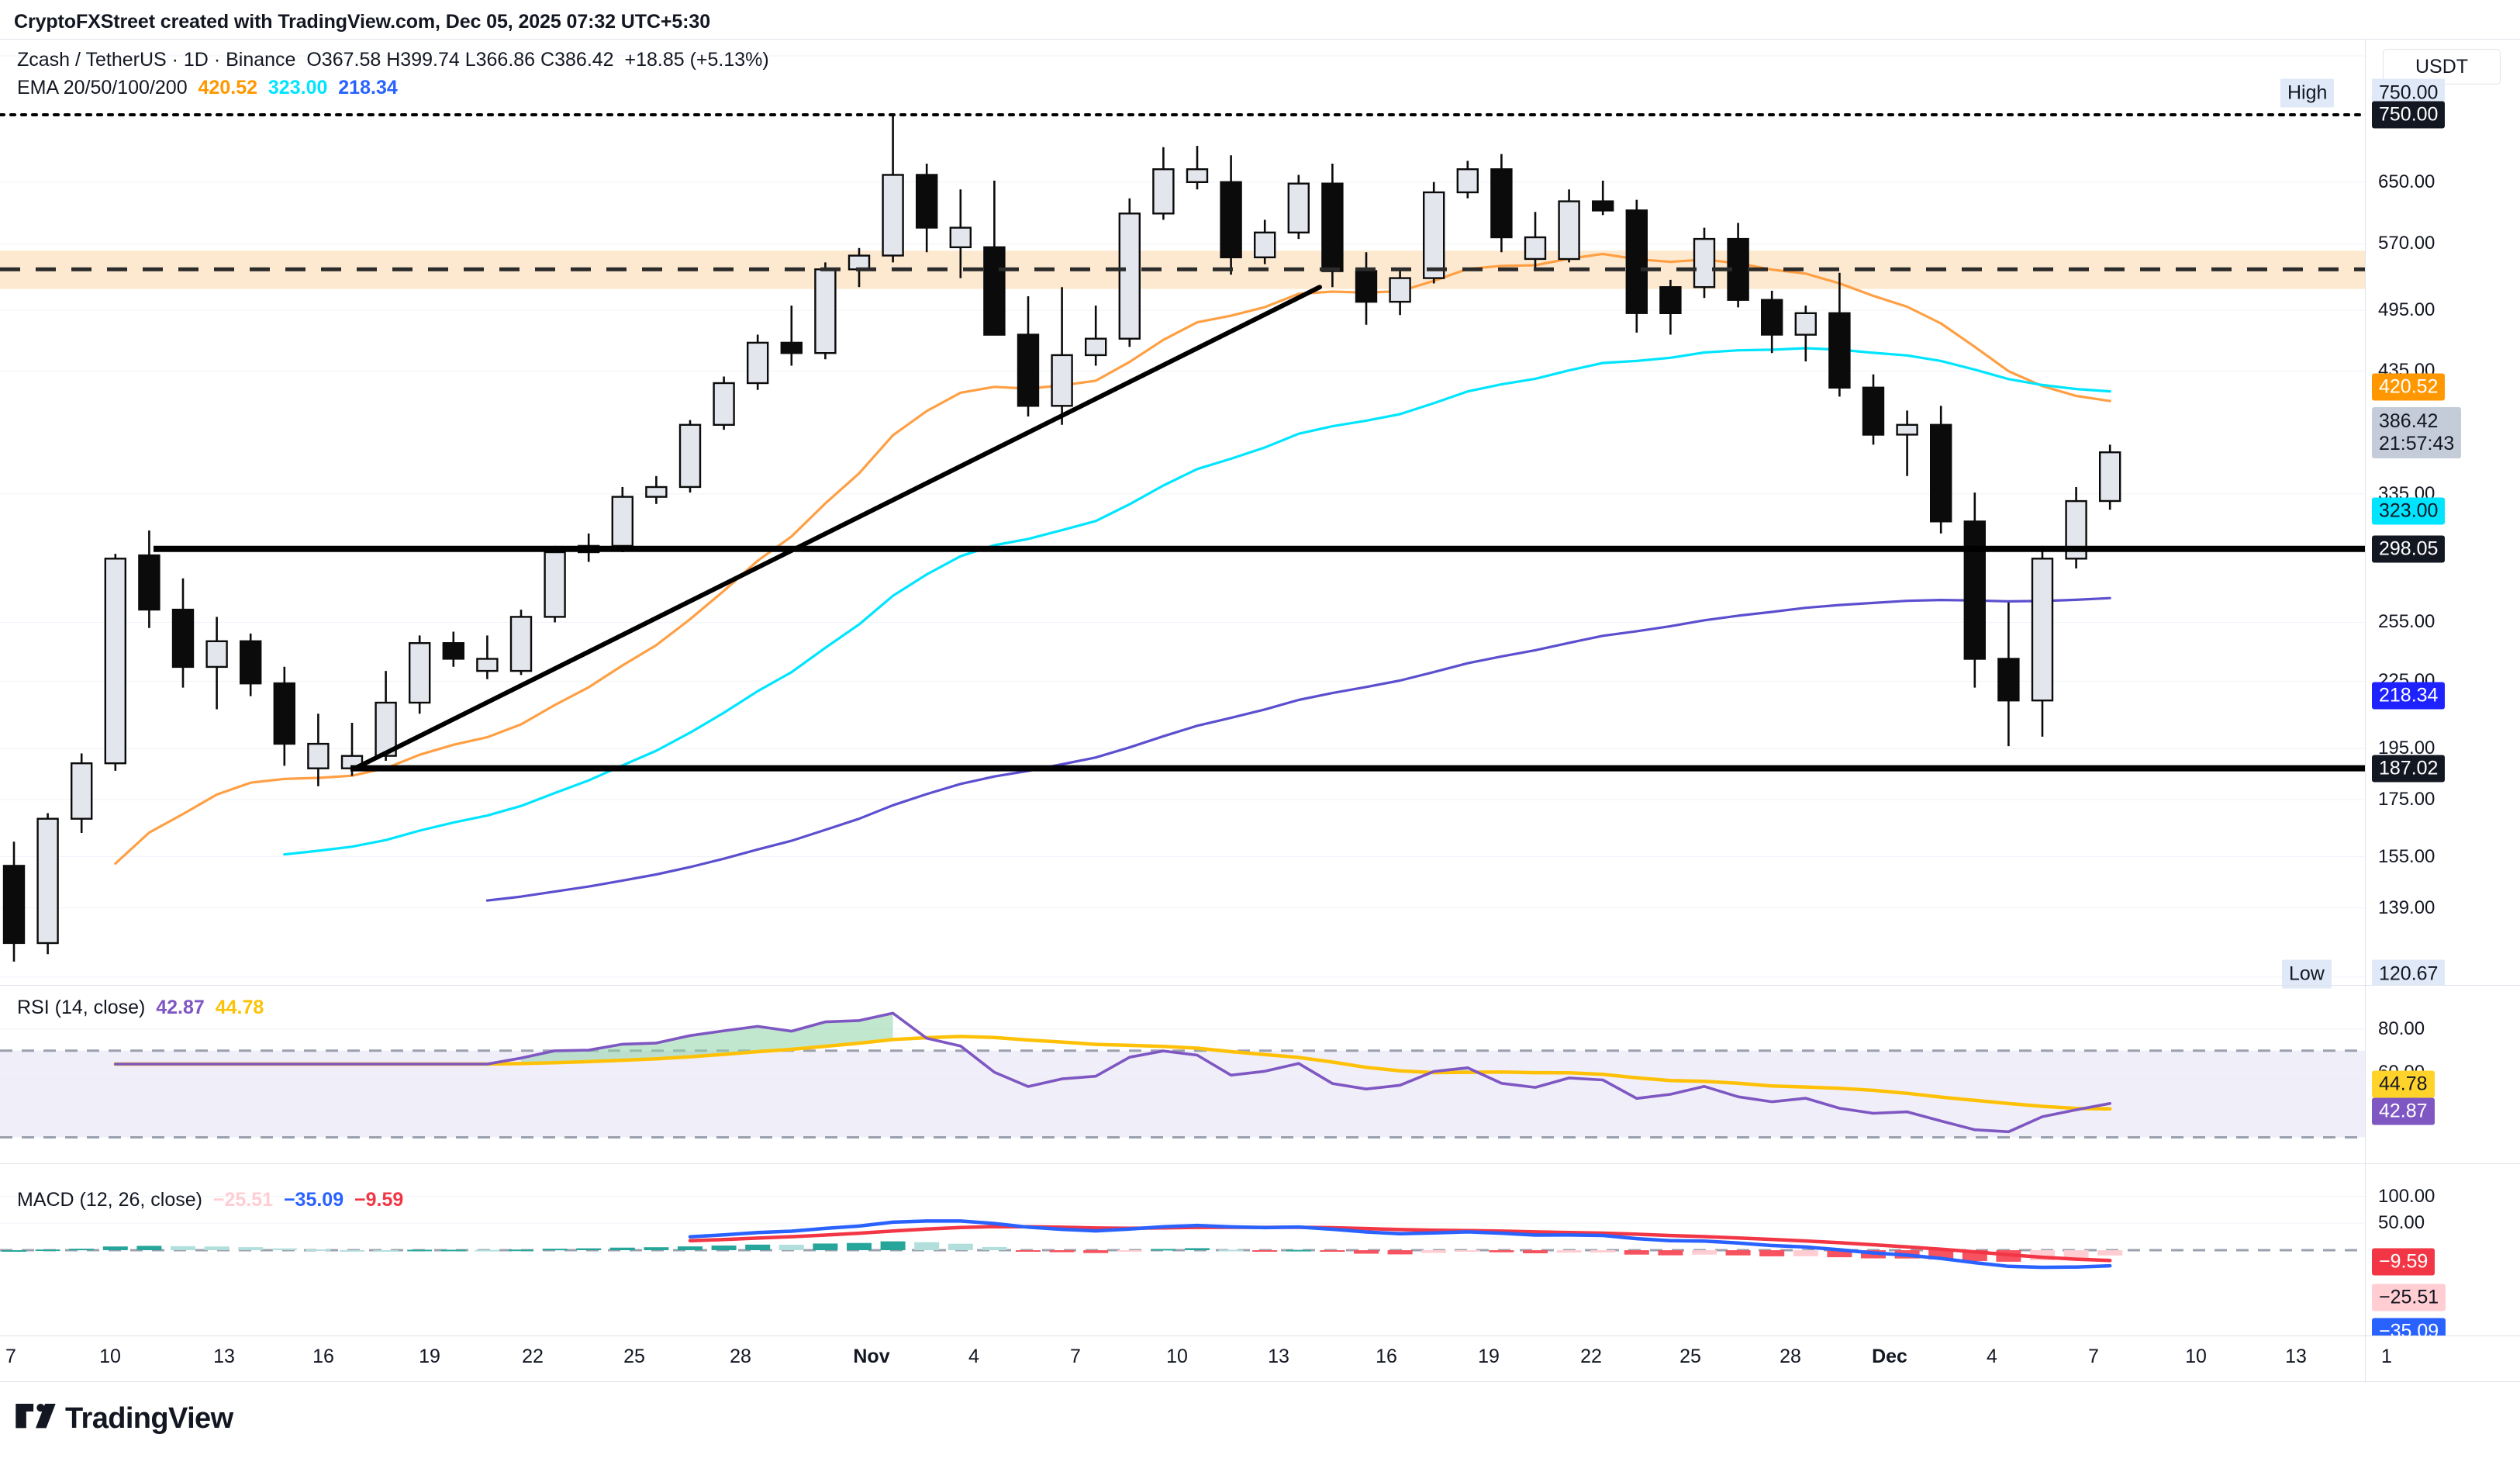 The height and width of the screenshot is (1472, 2520). Describe the element at coordinates (634, 1356) in the screenshot. I see `time-label-6: 25` at that location.